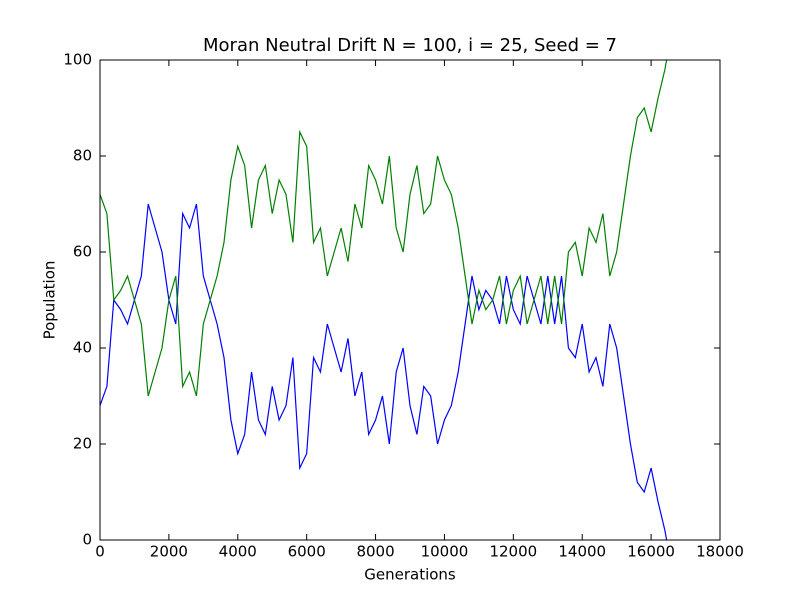  I want to click on y-tick-label: 60, so click(82, 252).